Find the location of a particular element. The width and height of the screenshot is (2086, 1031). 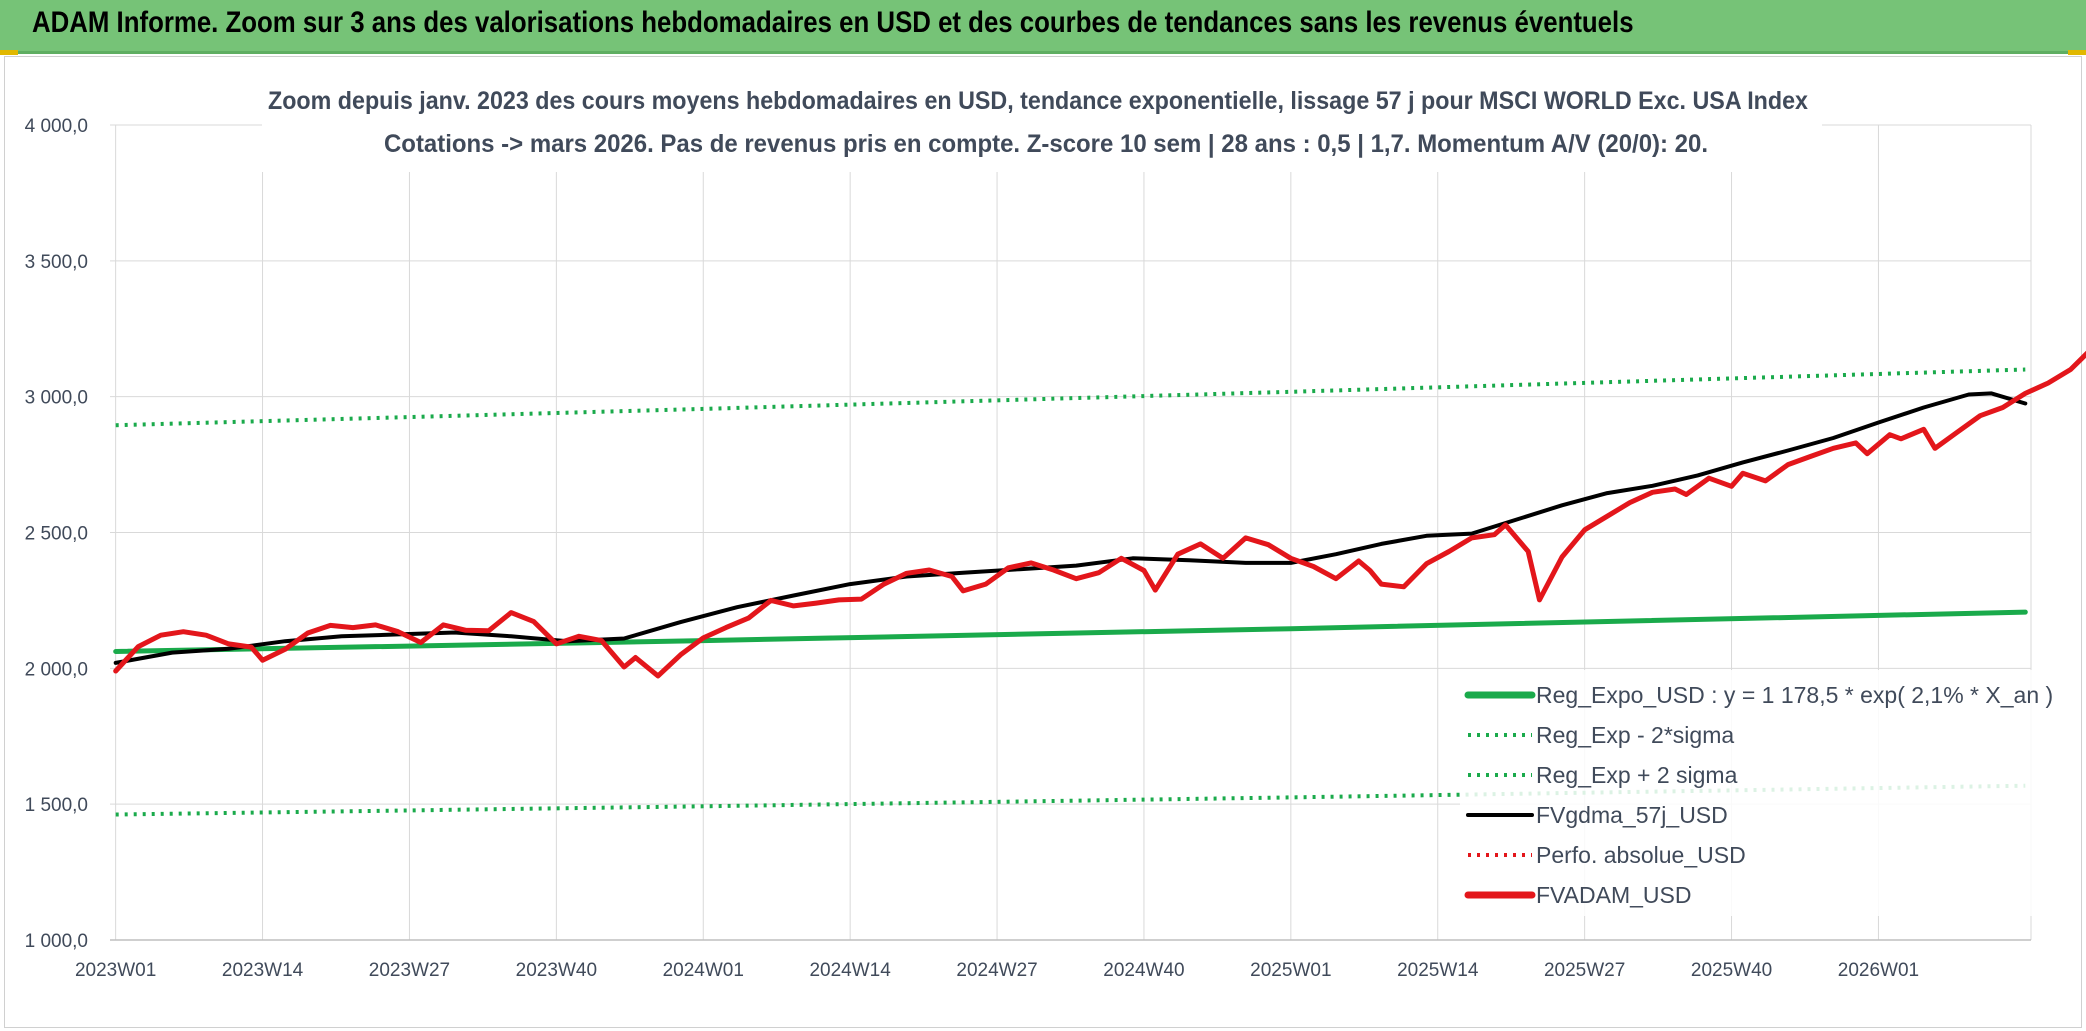

legend-label-4: Perfo. absolue_USD is located at coordinates (1641, 855).